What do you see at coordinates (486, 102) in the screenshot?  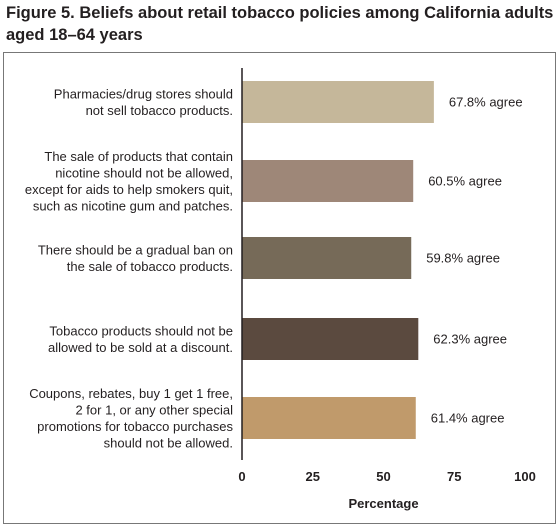 I see `value-label-1: 67.8% agree` at bounding box center [486, 102].